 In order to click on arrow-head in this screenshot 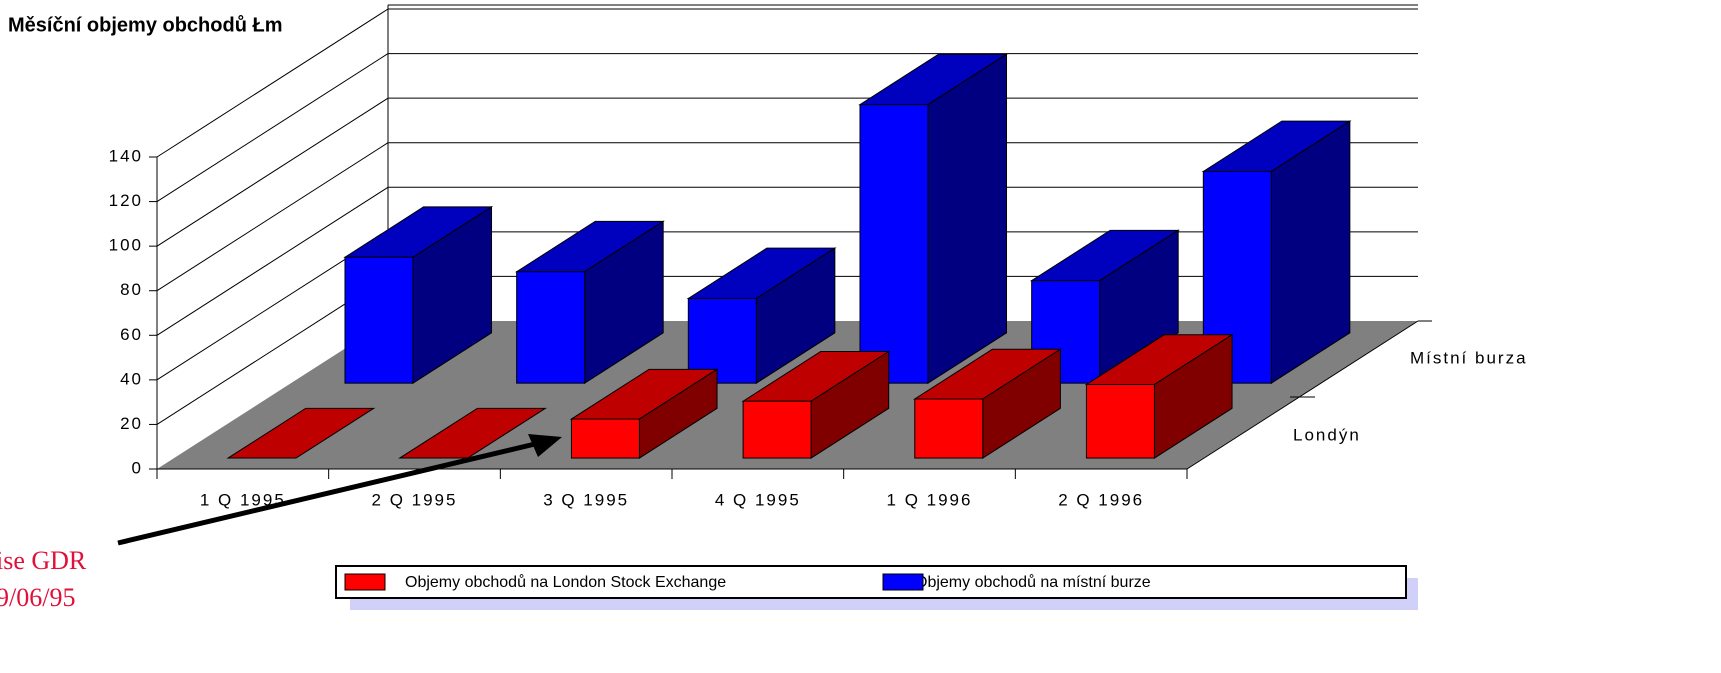, I will do `click(545, 445)`.